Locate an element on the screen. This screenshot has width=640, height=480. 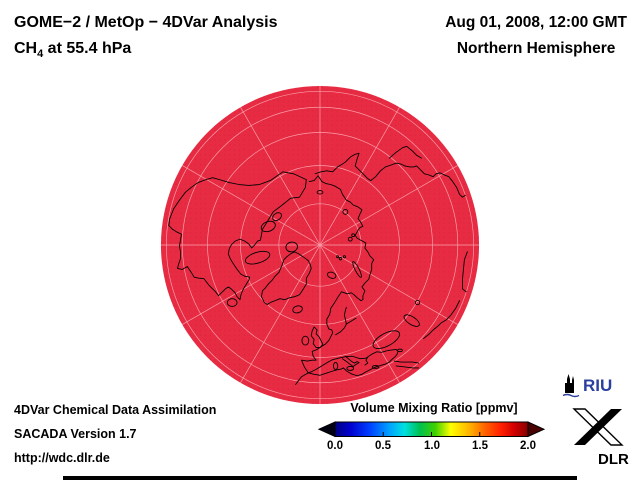
coastline-mediterranean-south is located at coordinates (353, 362).